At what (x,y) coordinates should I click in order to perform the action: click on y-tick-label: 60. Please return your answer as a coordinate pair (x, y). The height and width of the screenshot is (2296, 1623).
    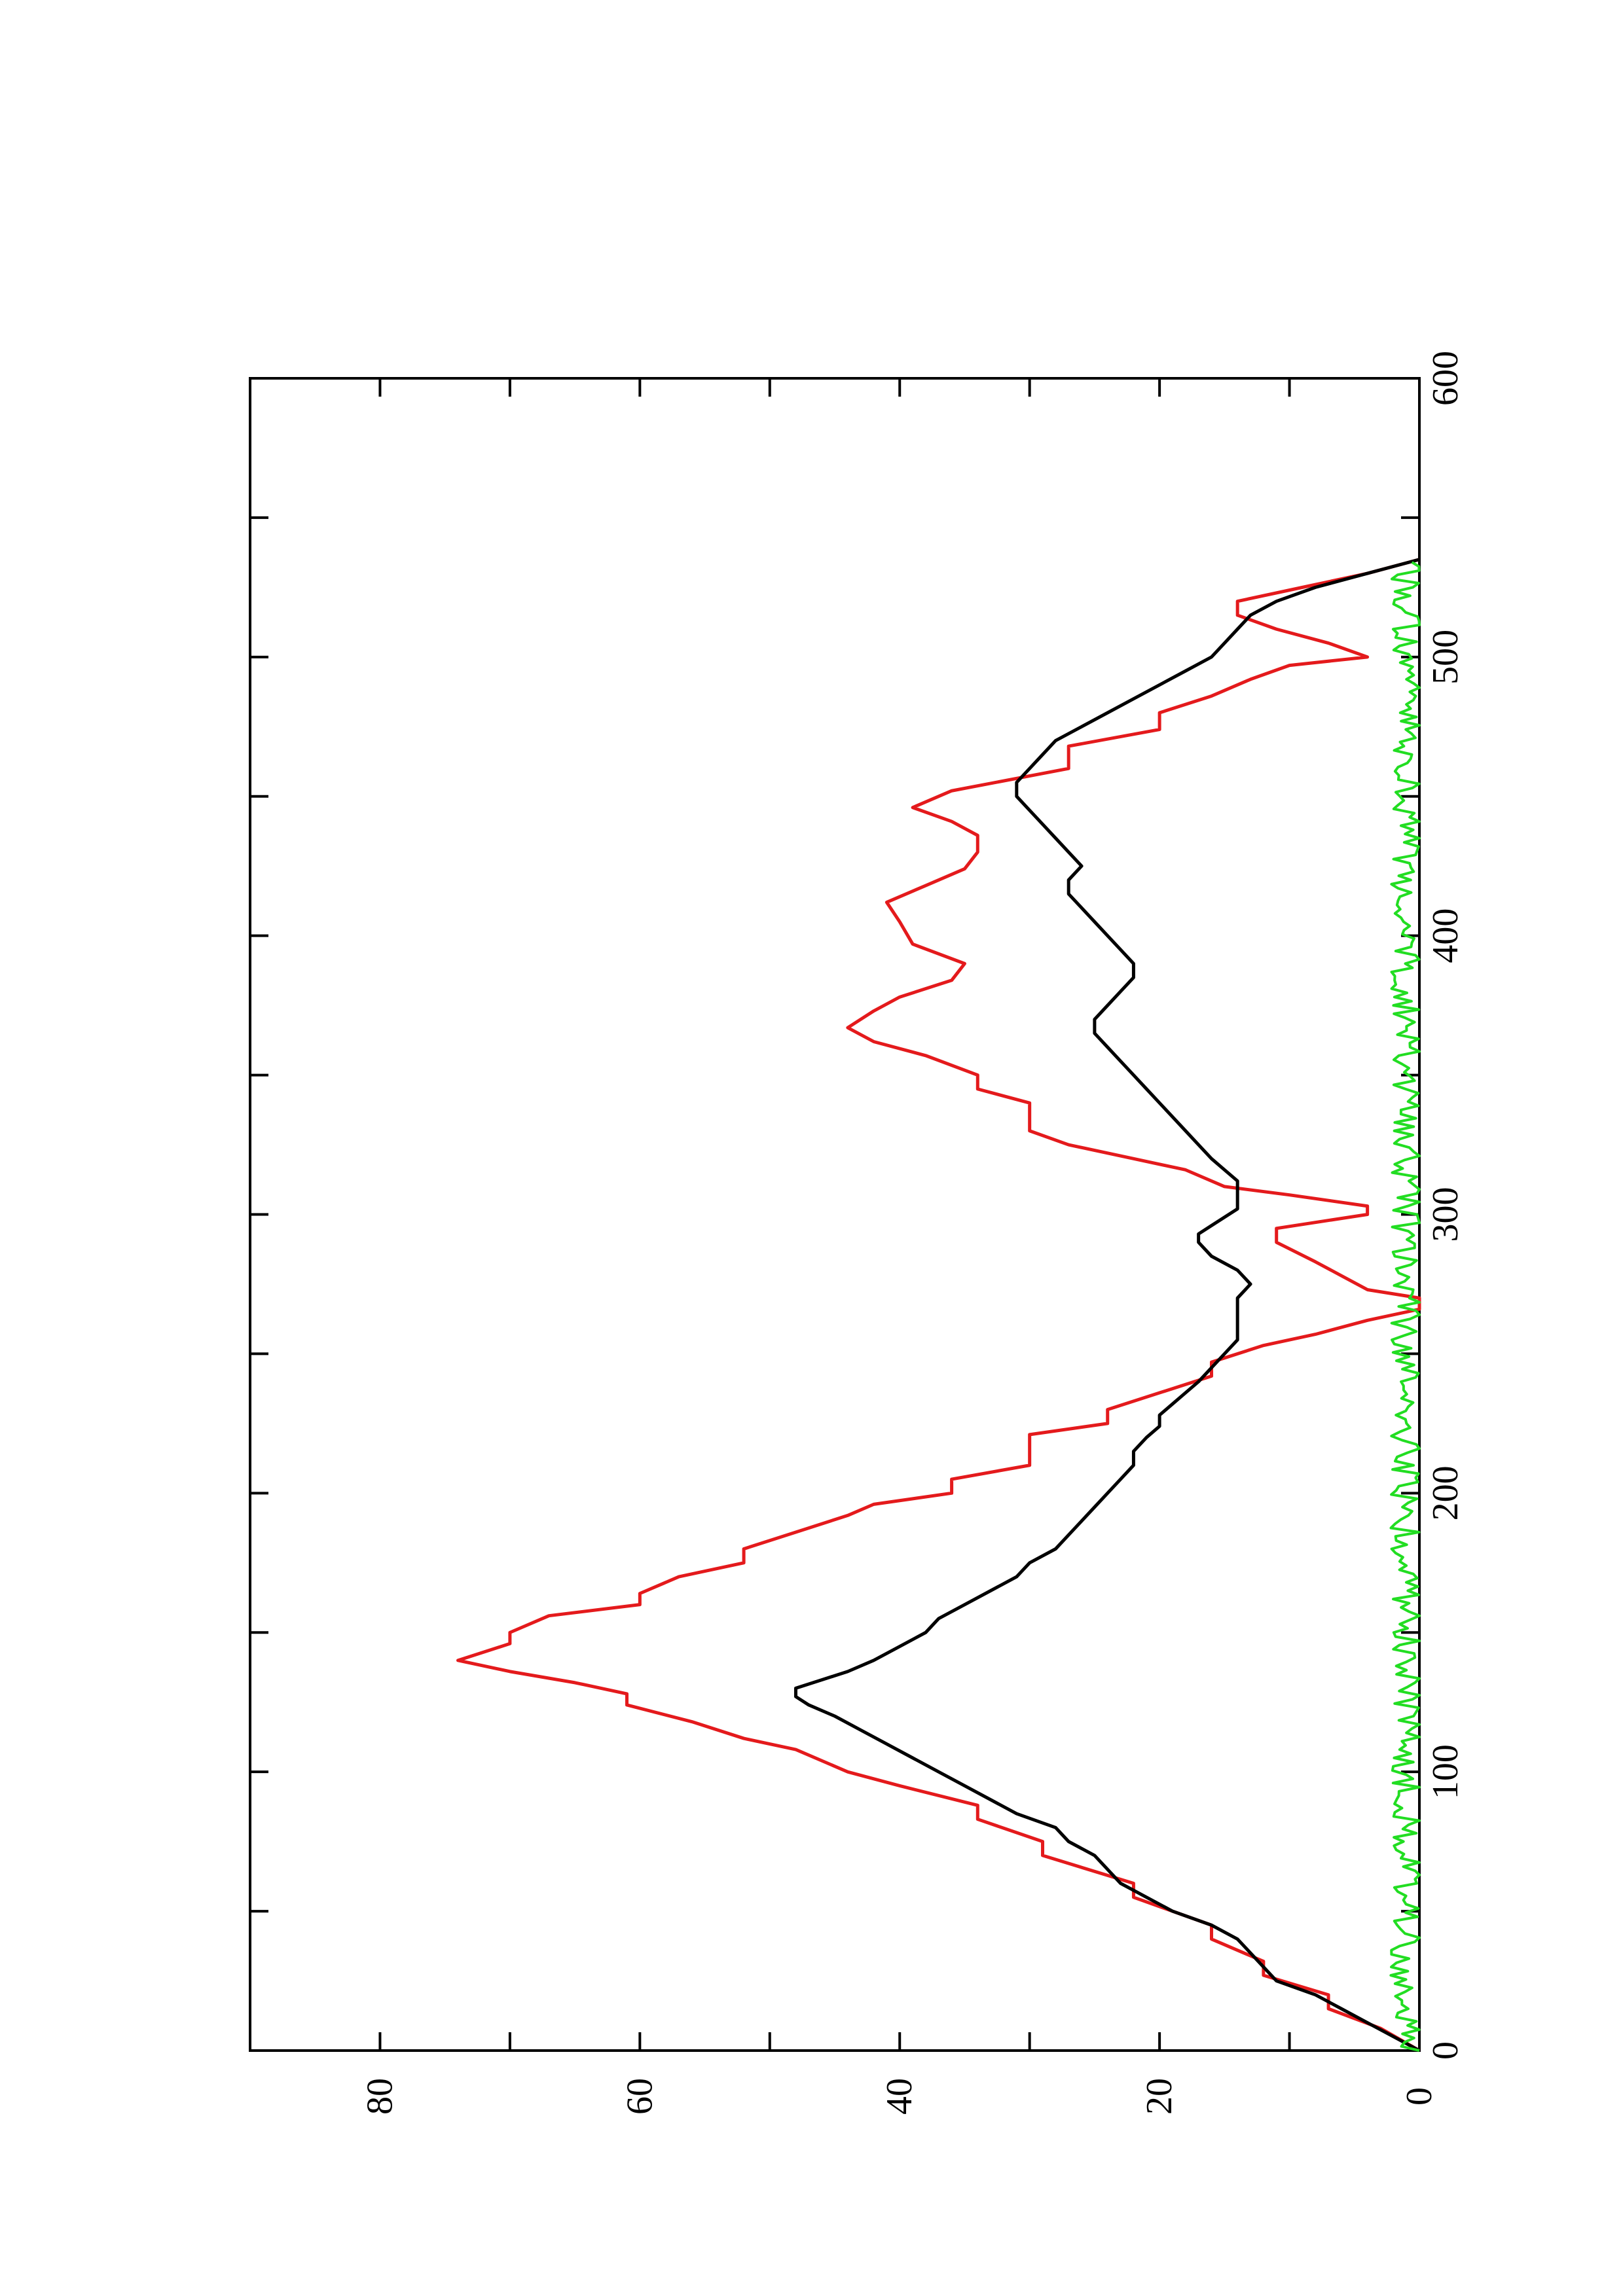
    Looking at the image, I should click on (639, 2096).